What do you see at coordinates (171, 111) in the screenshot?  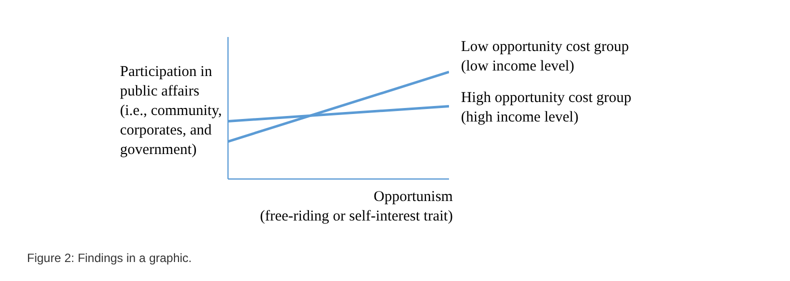 I see `y-axis-title: Participation in public affairs (i.e., community, corporates, and government)` at bounding box center [171, 111].